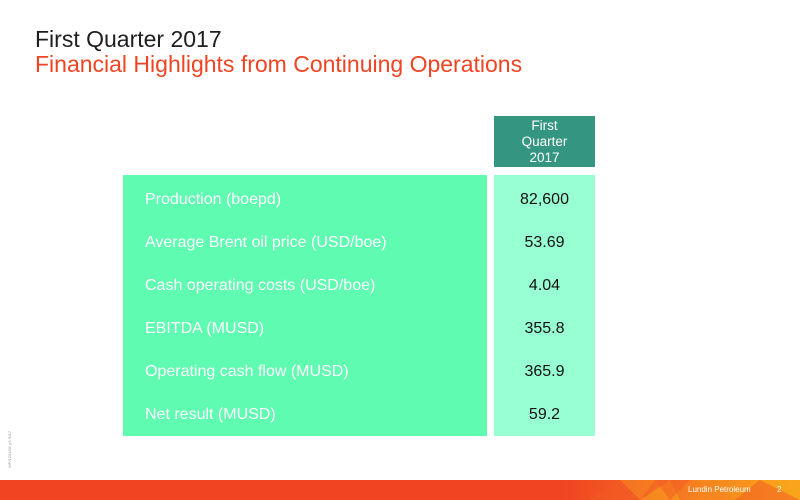 The width and height of the screenshot is (800, 500). I want to click on row-value-operating-cash-flow: 365.9, so click(544, 371).